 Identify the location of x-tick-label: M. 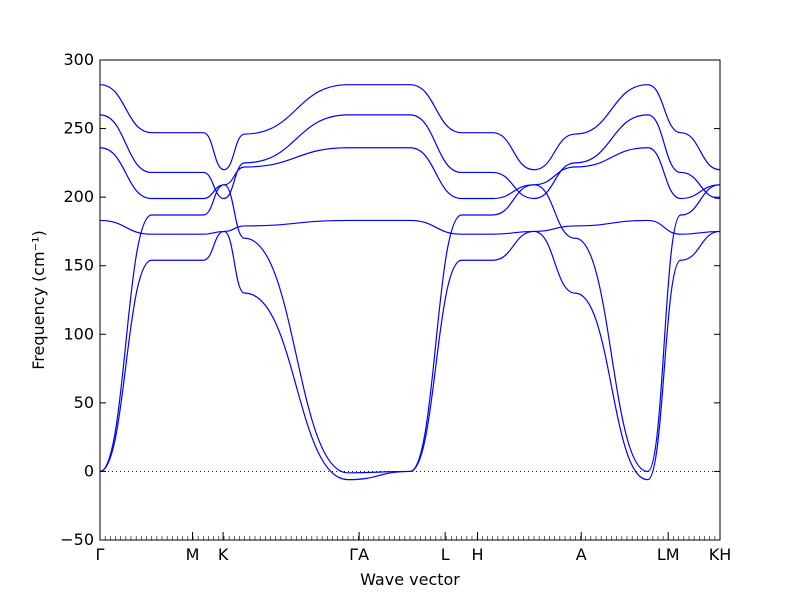
(193, 554).